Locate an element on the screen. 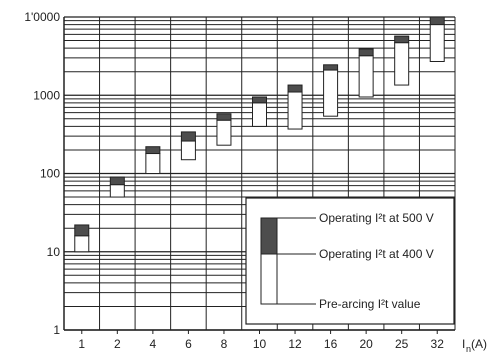 This screenshot has width=497, height=356. x-tick-label: 10 is located at coordinates (260, 344).